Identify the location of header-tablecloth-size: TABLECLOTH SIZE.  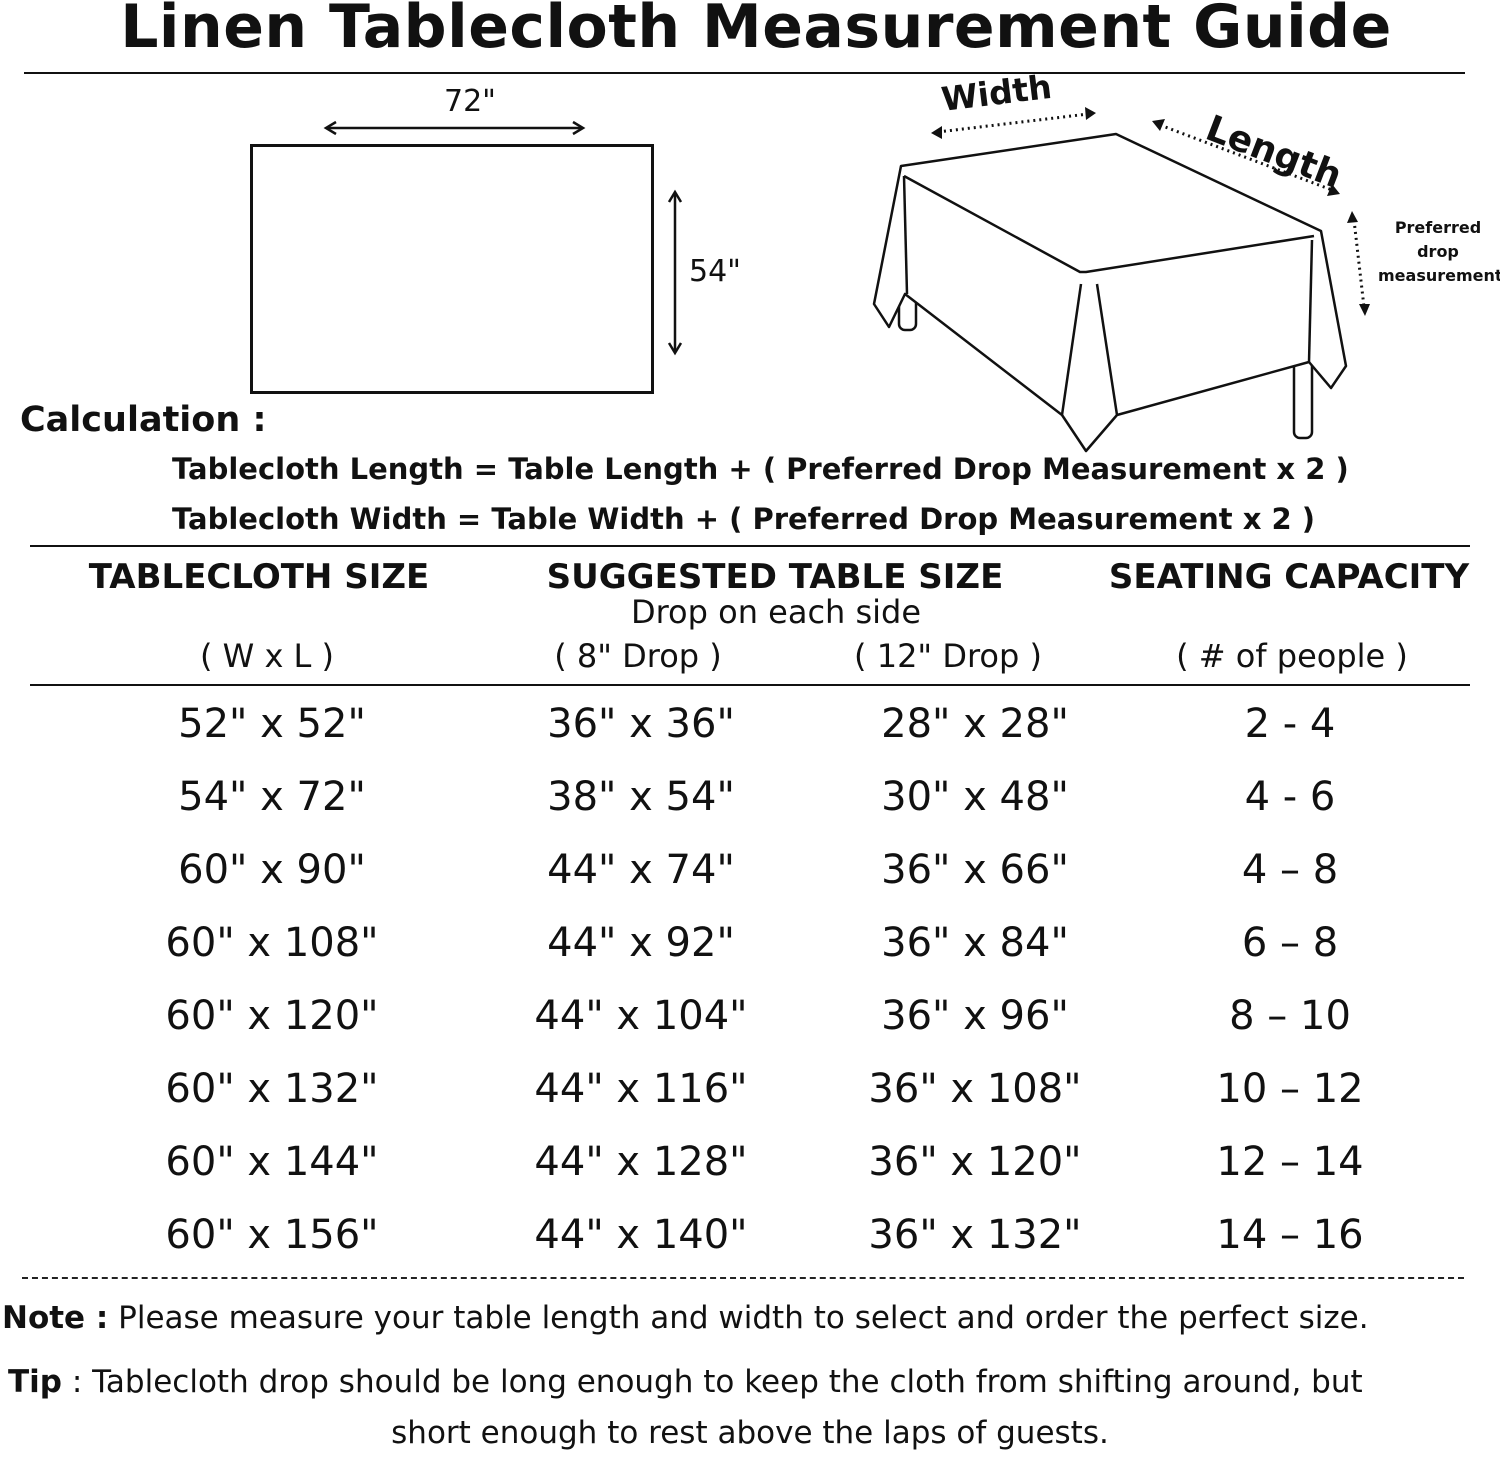
(259, 577).